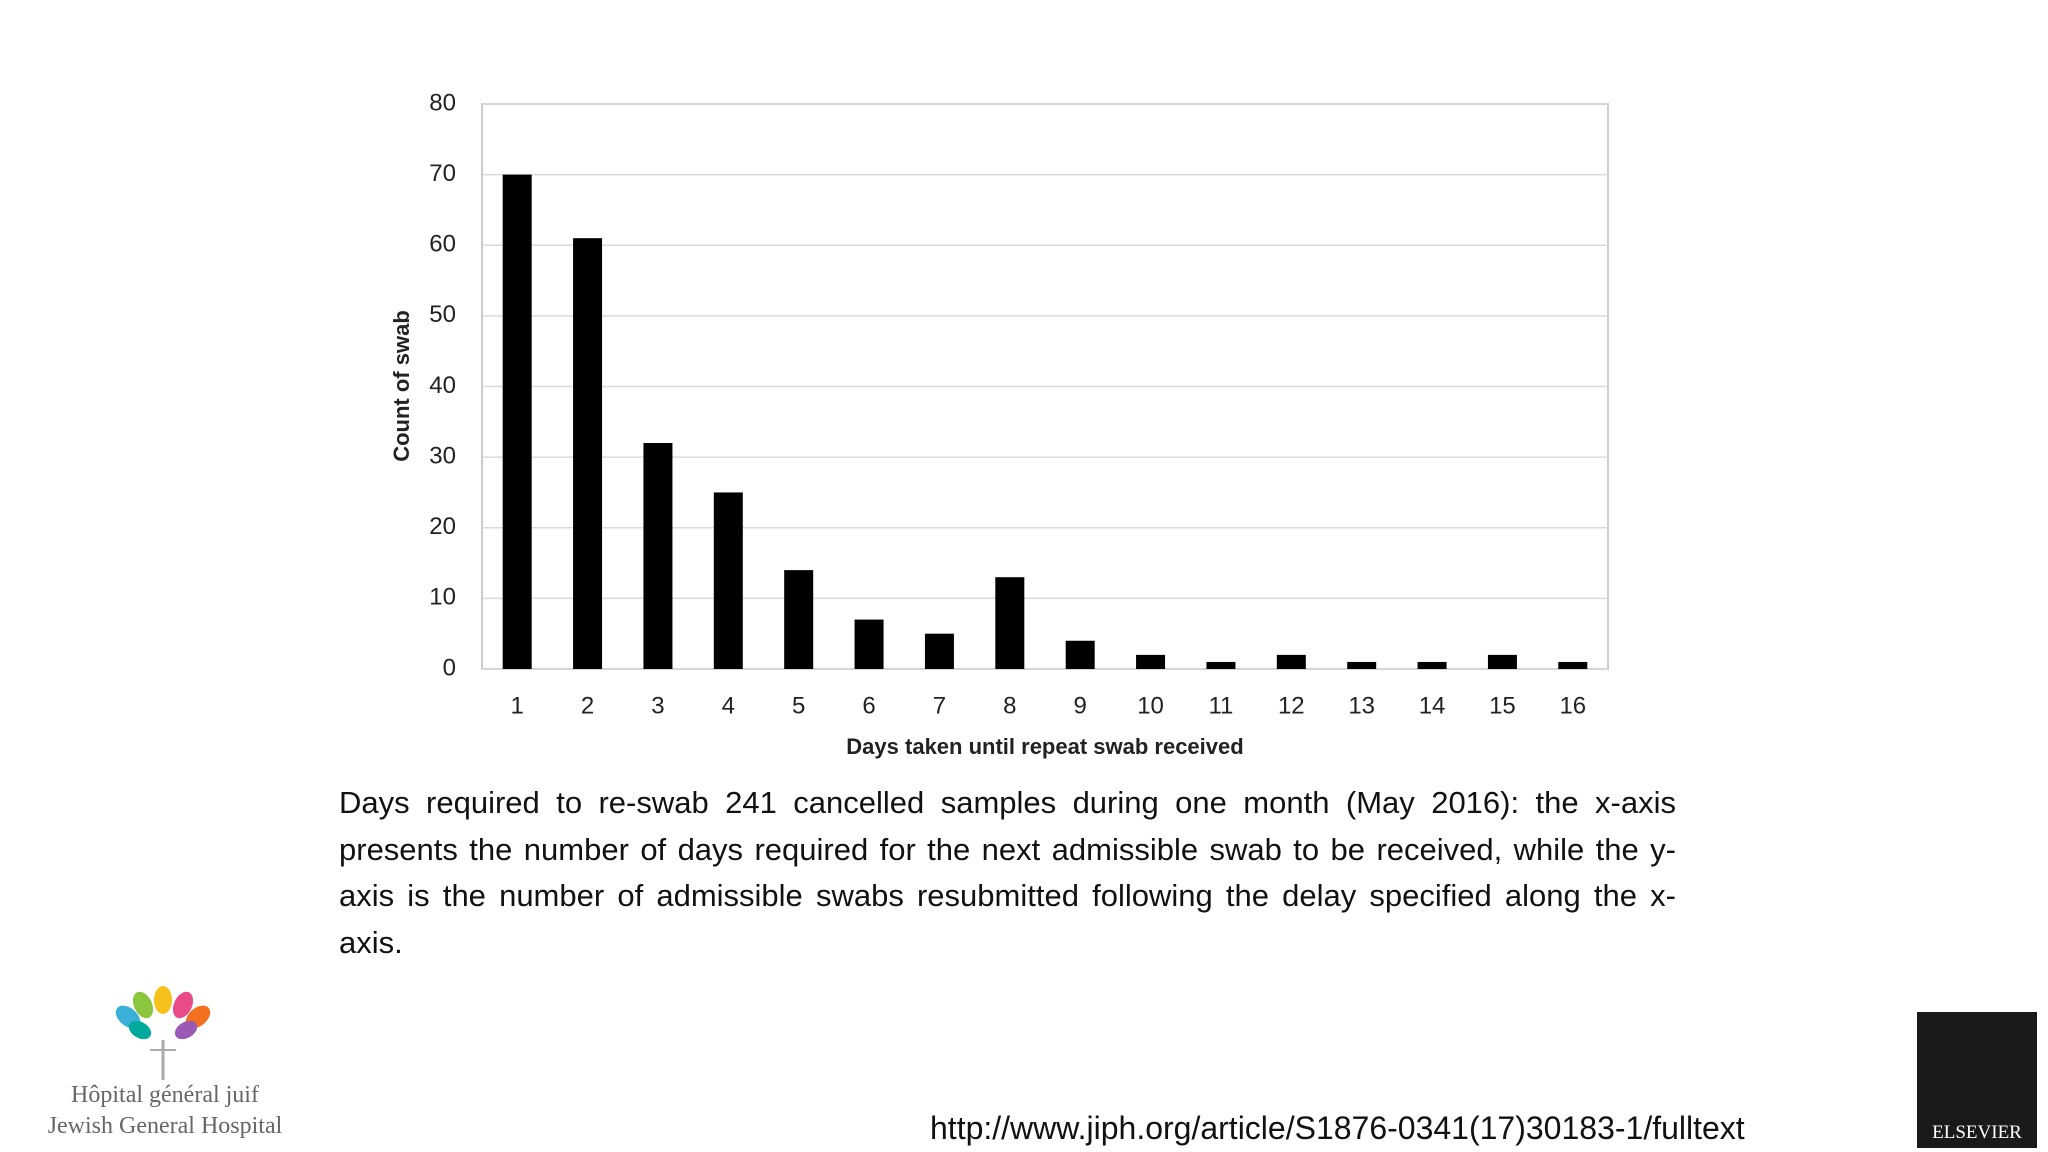  Describe the element at coordinates (1432, 705) in the screenshot. I see `x-tick-label: 14` at that location.